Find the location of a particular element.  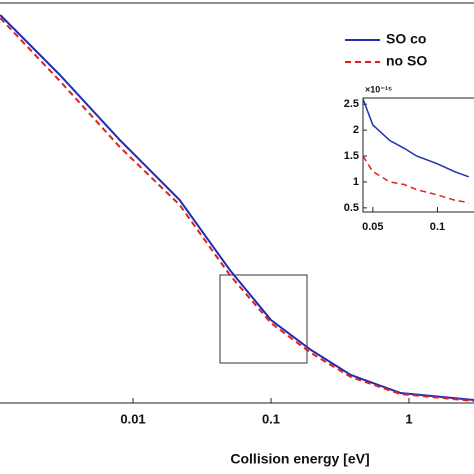

y-tick-label: 0.5 is located at coordinates (351, 208).